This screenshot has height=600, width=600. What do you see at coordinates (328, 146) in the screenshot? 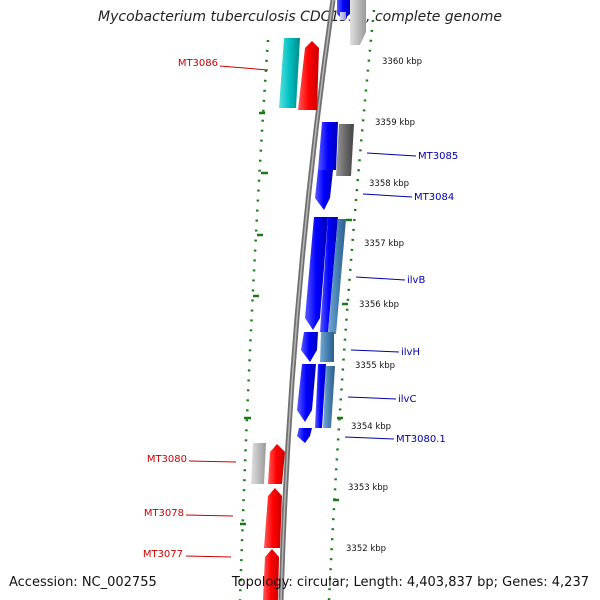
I see `gene-MT3085` at bounding box center [328, 146].